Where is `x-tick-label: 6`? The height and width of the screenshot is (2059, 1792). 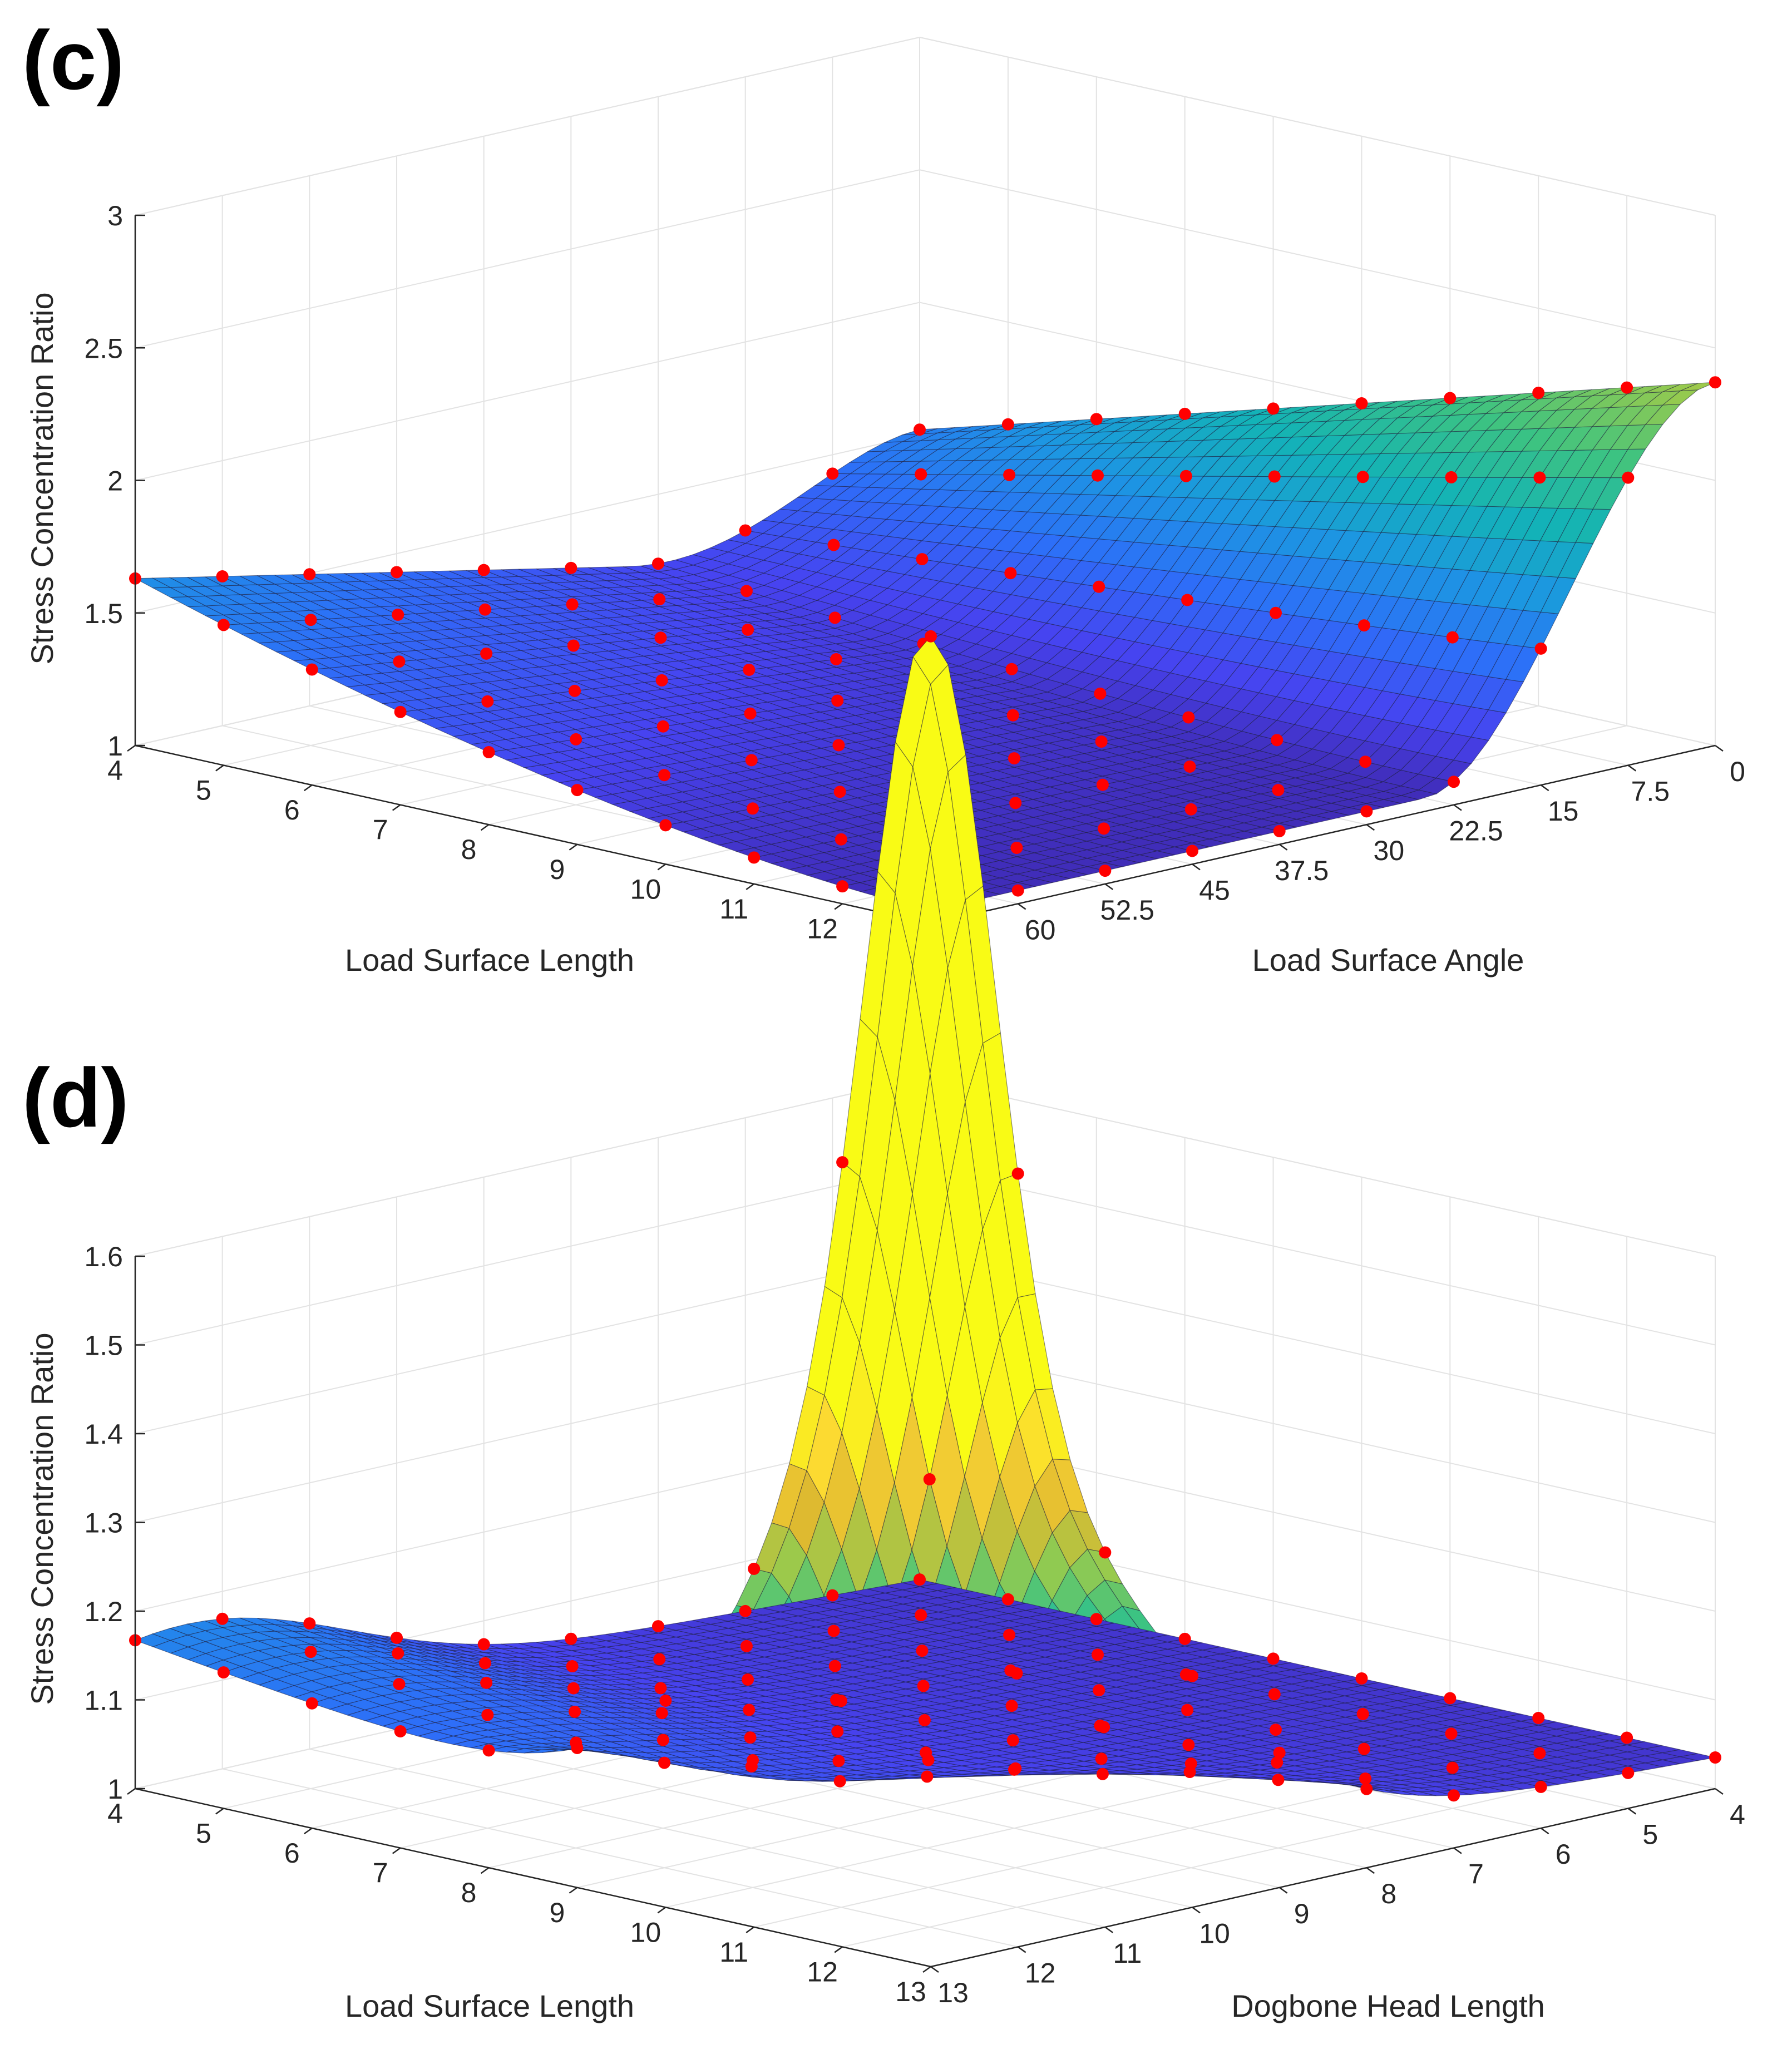 x-tick-label: 6 is located at coordinates (292, 1853).